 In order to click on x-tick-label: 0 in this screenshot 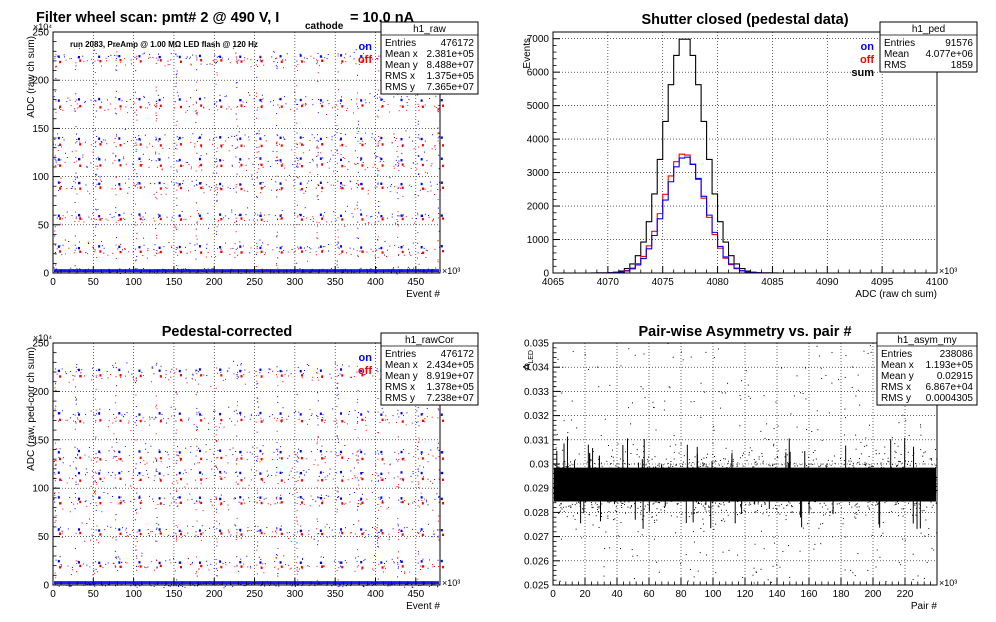, I will do `click(53, 282)`.